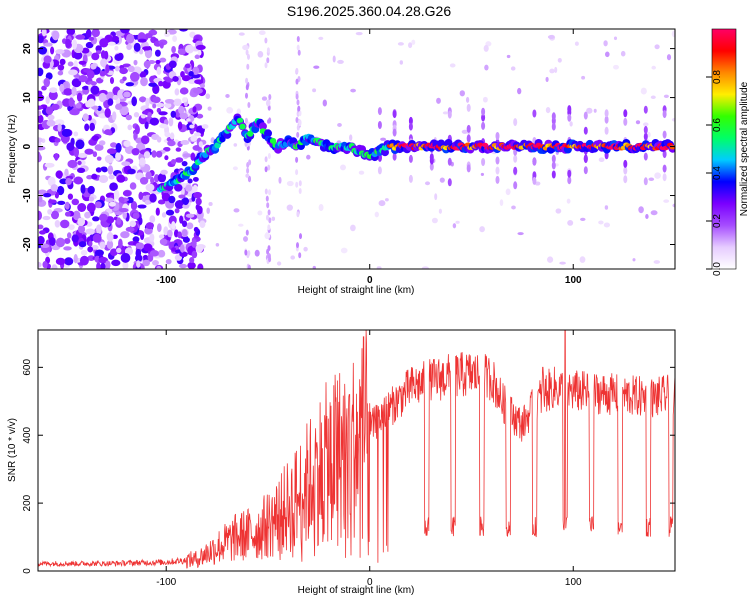 The width and height of the screenshot is (750, 605). What do you see at coordinates (242, 126) in the screenshot?
I see `ridge-core` at bounding box center [242, 126].